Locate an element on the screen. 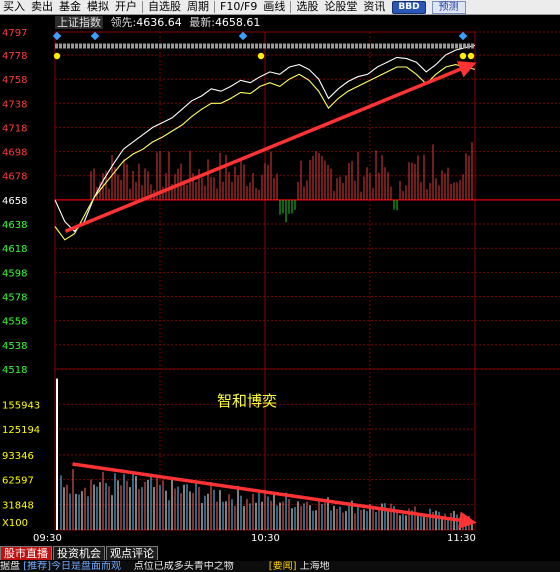 Image resolution: width=560 pixels, height=572 pixels. menu-item-1: 卖出 is located at coordinates (42, 6).